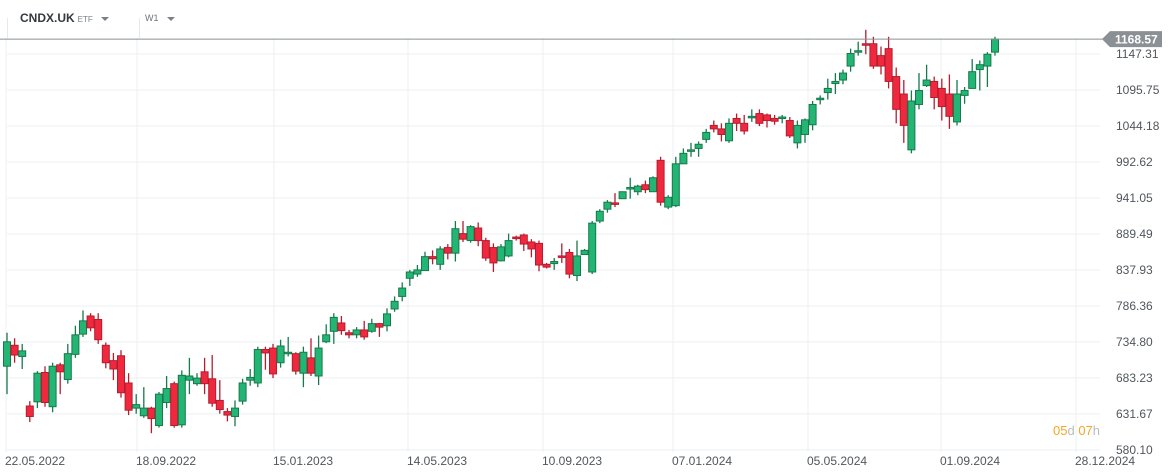 This screenshot has height=476, width=1175. I want to click on countdown-days-unit: d, so click(1071, 430).